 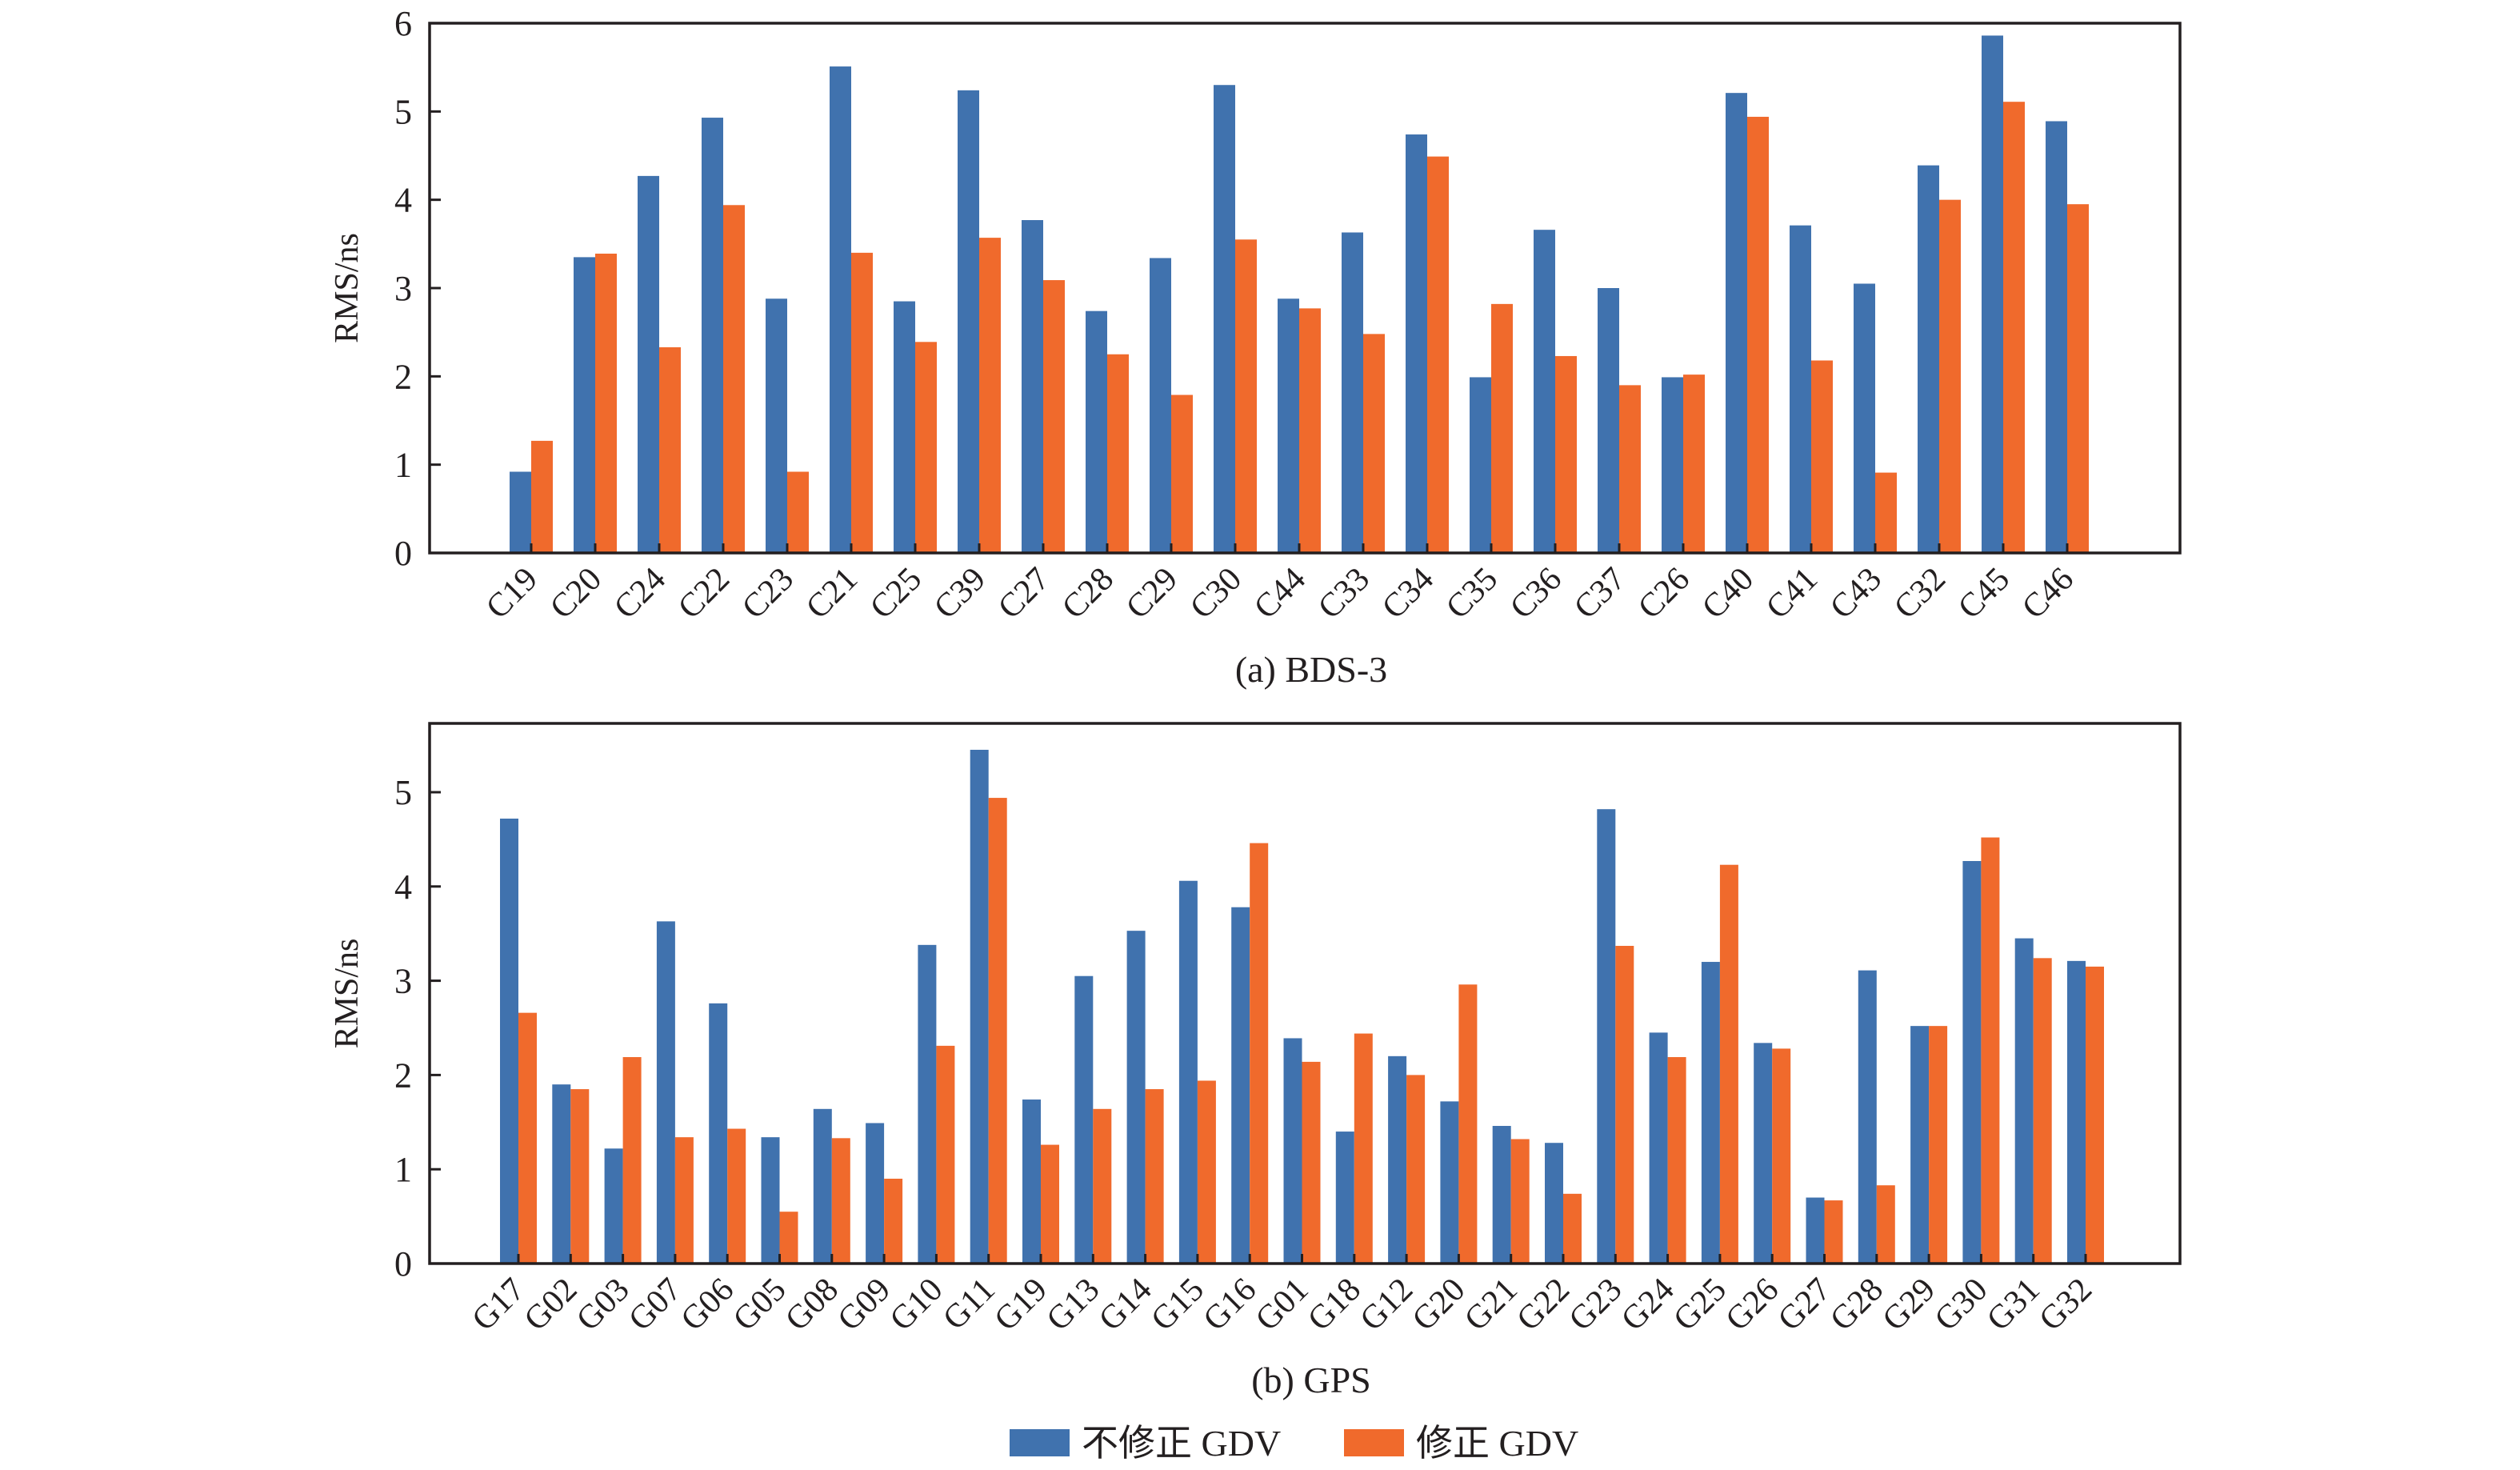 What do you see at coordinates (1938, 1145) in the screenshot?
I see `bar-corrected-g29` at bounding box center [1938, 1145].